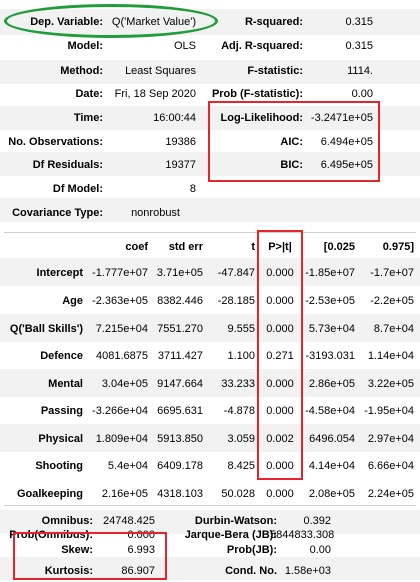  Describe the element at coordinates (68, 571) in the screenshot. I see `kurtosis-label: Kurtosis:` at that location.